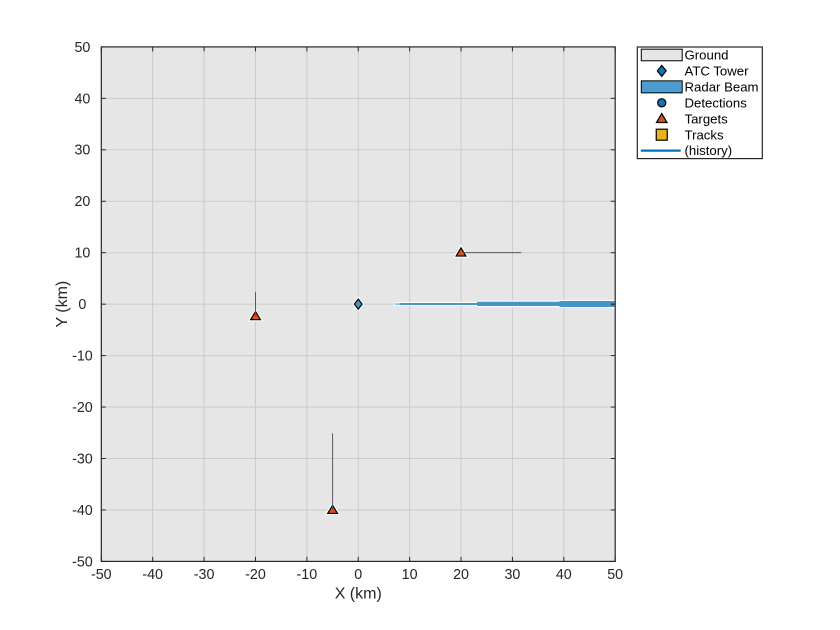  Describe the element at coordinates (707, 55) in the screenshot. I see `svg-text: Ground` at that location.